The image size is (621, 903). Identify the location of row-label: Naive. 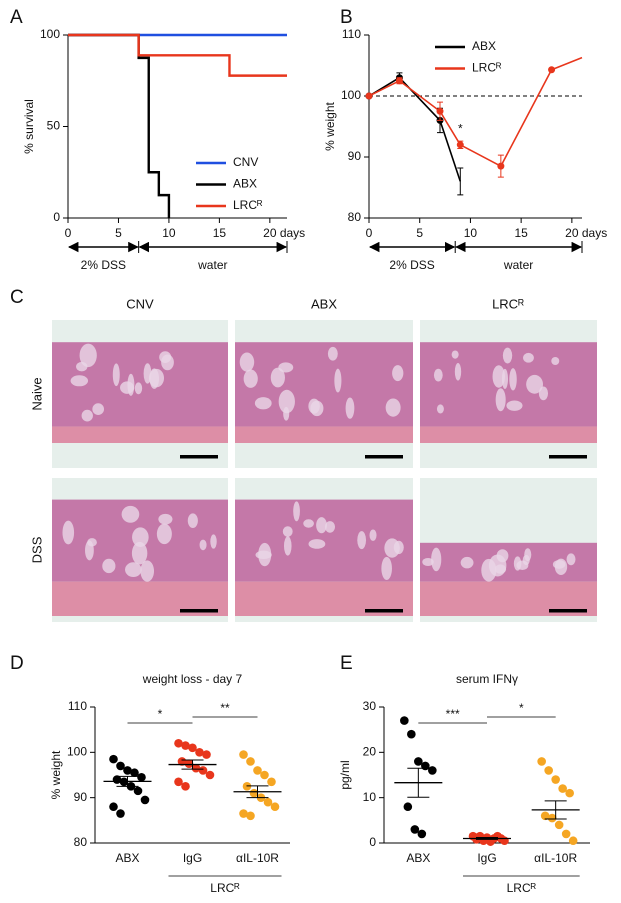
(36, 393).